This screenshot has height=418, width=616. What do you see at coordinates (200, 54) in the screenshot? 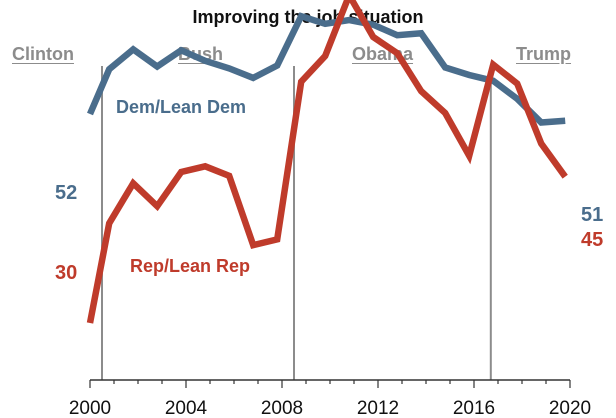
I see `era-label-bush: Bush` at bounding box center [200, 54].